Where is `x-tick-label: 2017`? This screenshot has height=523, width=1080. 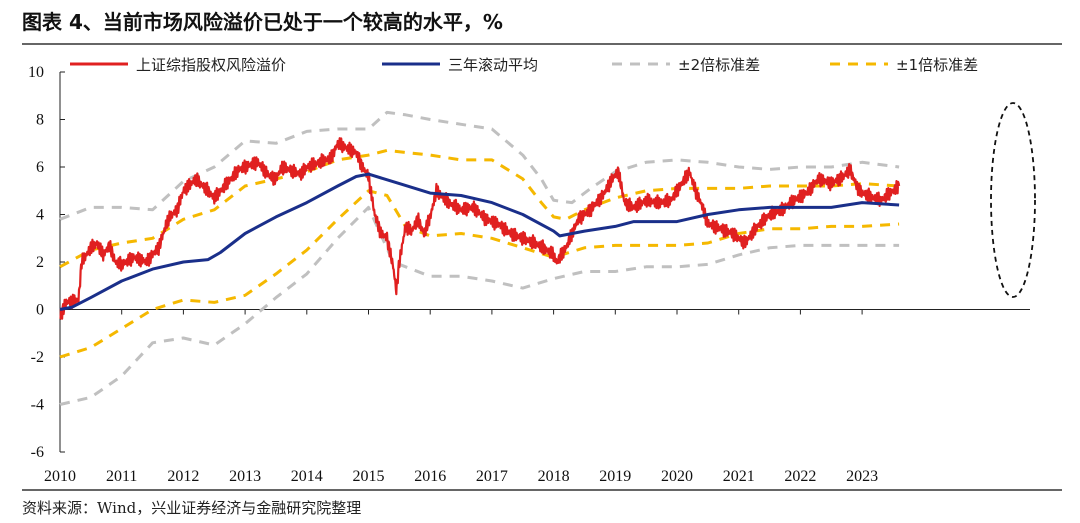 x-tick-label: 2017 is located at coordinates (492, 476).